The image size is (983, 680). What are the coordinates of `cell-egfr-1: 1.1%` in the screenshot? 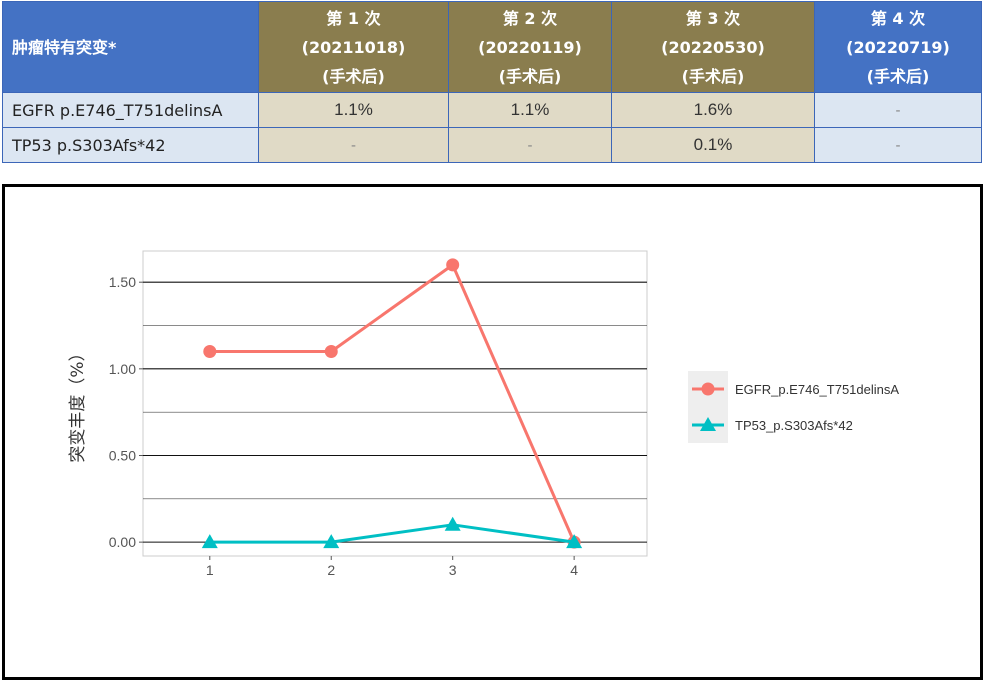 It's located at (353, 110).